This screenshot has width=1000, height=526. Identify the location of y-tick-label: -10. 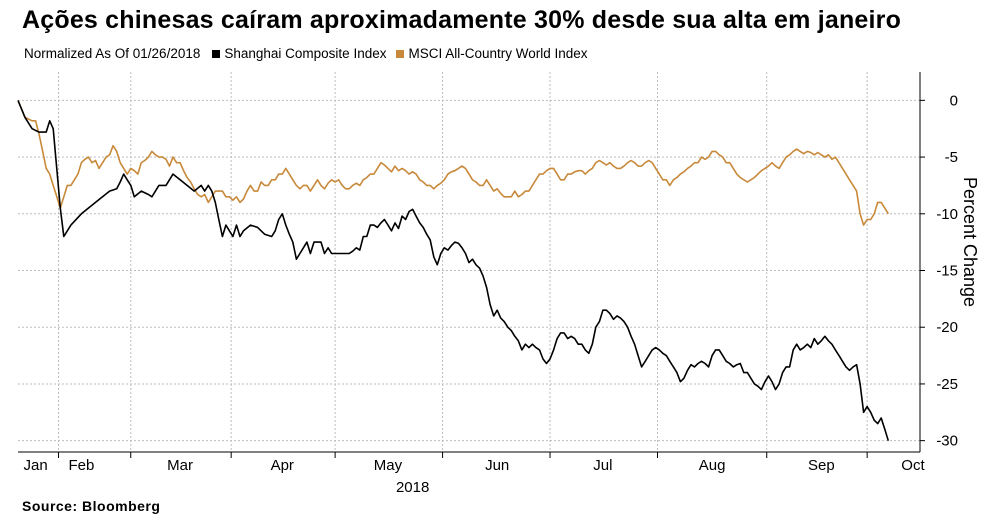
(947, 214).